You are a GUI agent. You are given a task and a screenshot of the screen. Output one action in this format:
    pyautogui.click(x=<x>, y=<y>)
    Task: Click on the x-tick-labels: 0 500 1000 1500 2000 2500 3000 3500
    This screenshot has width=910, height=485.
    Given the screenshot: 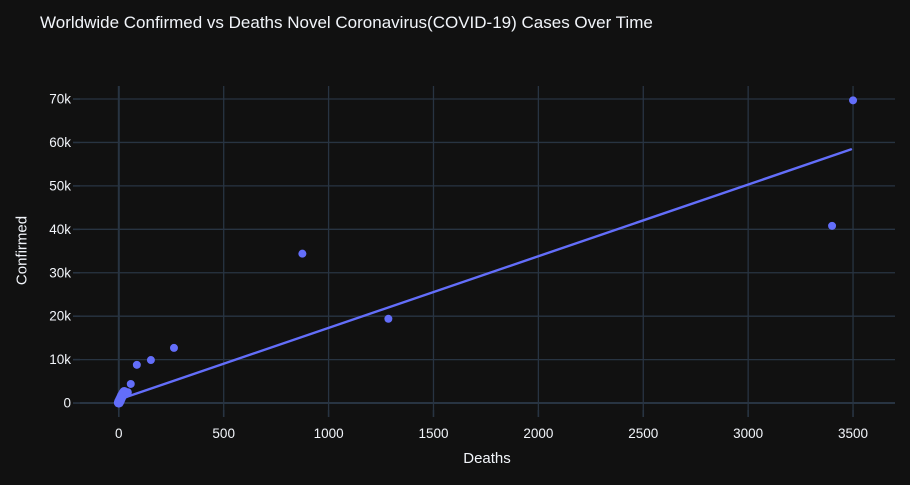 What is the action you would take?
    pyautogui.click(x=491, y=433)
    